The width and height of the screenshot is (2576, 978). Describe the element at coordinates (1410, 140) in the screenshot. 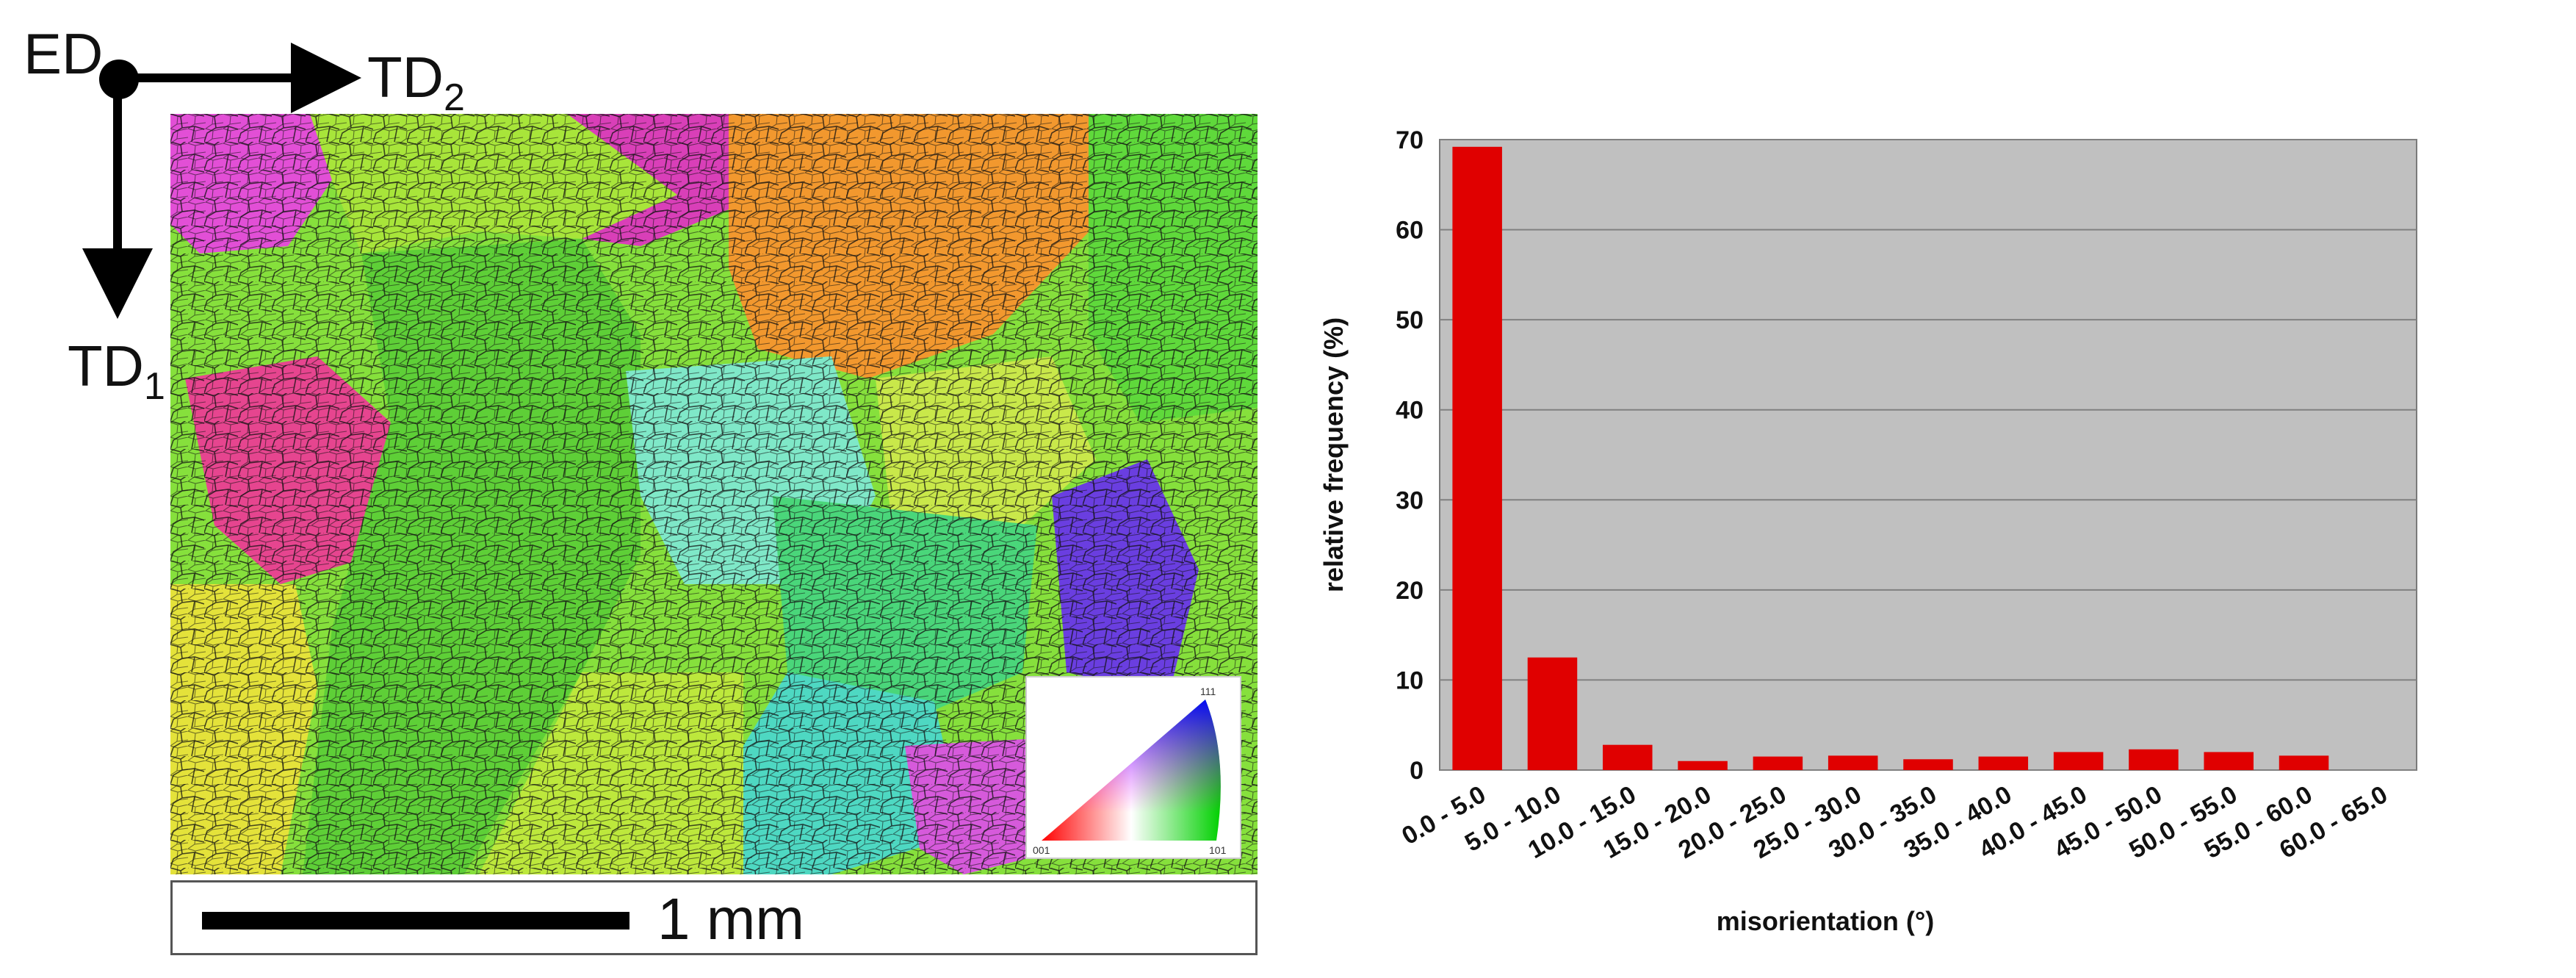

I see `y-tick-label: 70` at that location.